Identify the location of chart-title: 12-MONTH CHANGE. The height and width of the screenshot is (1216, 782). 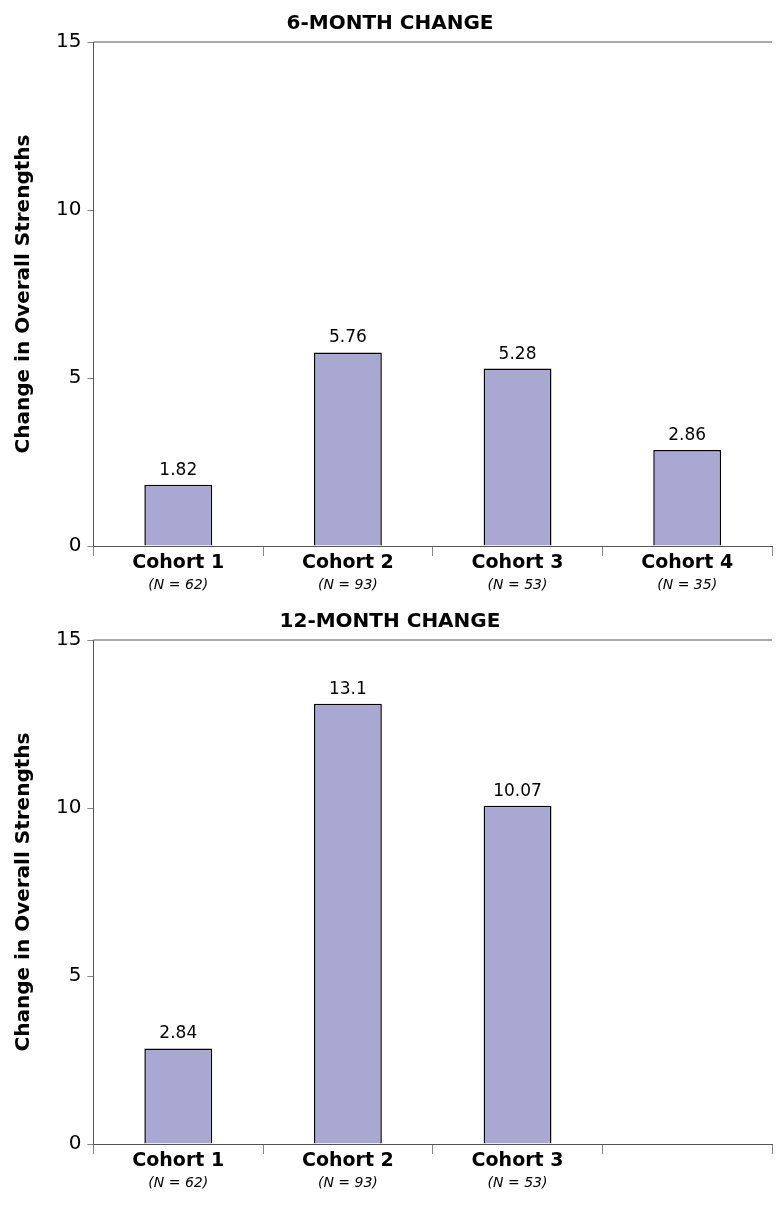
(390, 620).